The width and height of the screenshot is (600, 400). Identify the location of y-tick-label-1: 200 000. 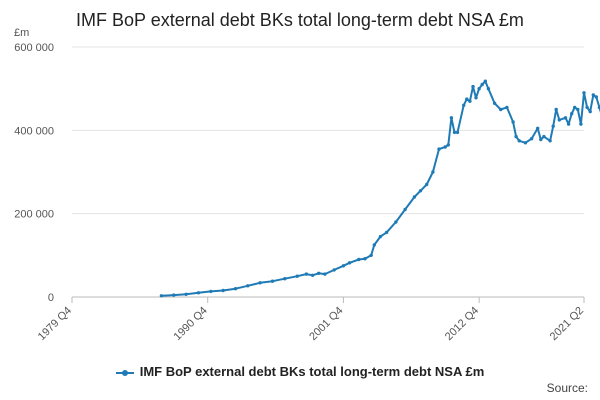
(34, 215).